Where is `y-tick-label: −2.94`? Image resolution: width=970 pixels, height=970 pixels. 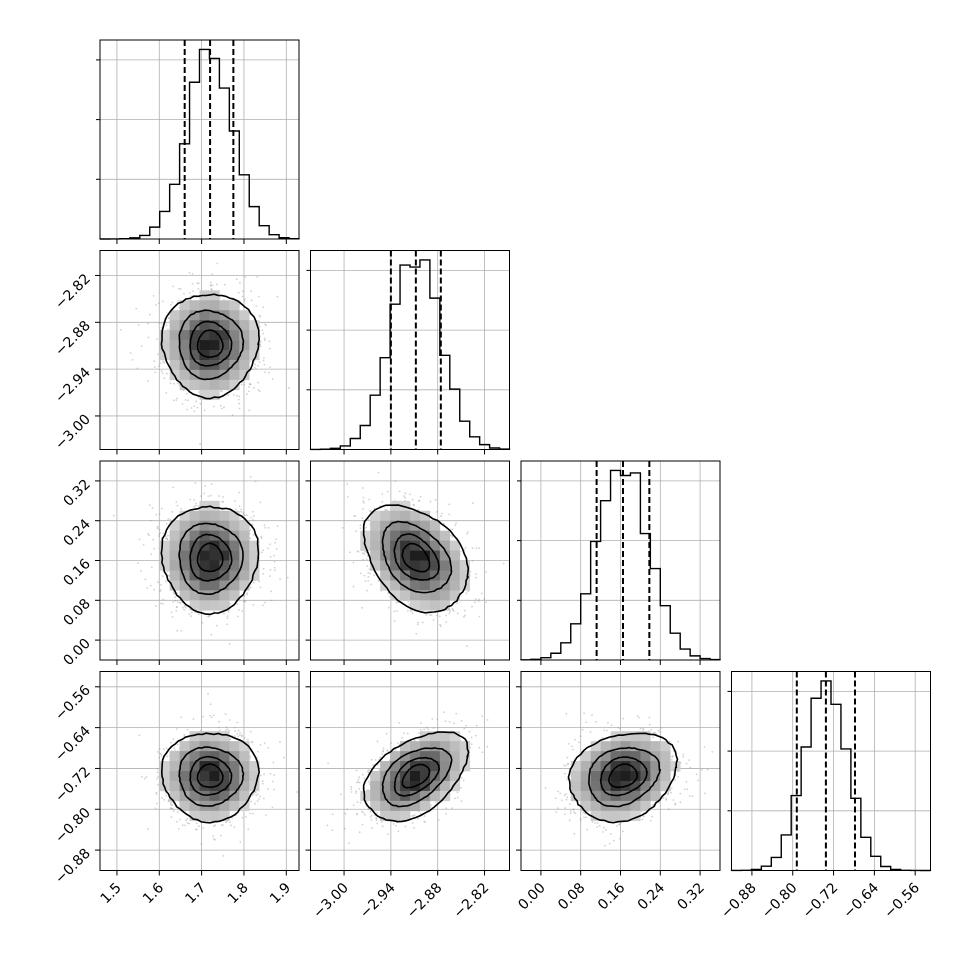
y-tick-label: −2.94 is located at coordinates (73, 386).